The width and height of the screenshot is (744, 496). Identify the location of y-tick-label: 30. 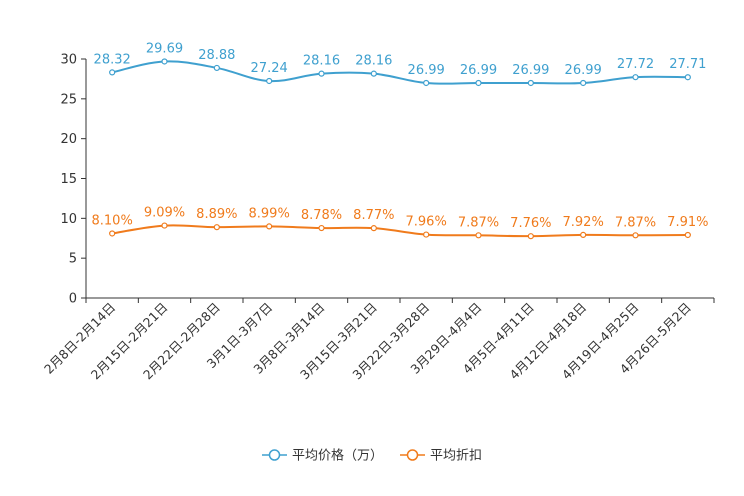
(68, 60).